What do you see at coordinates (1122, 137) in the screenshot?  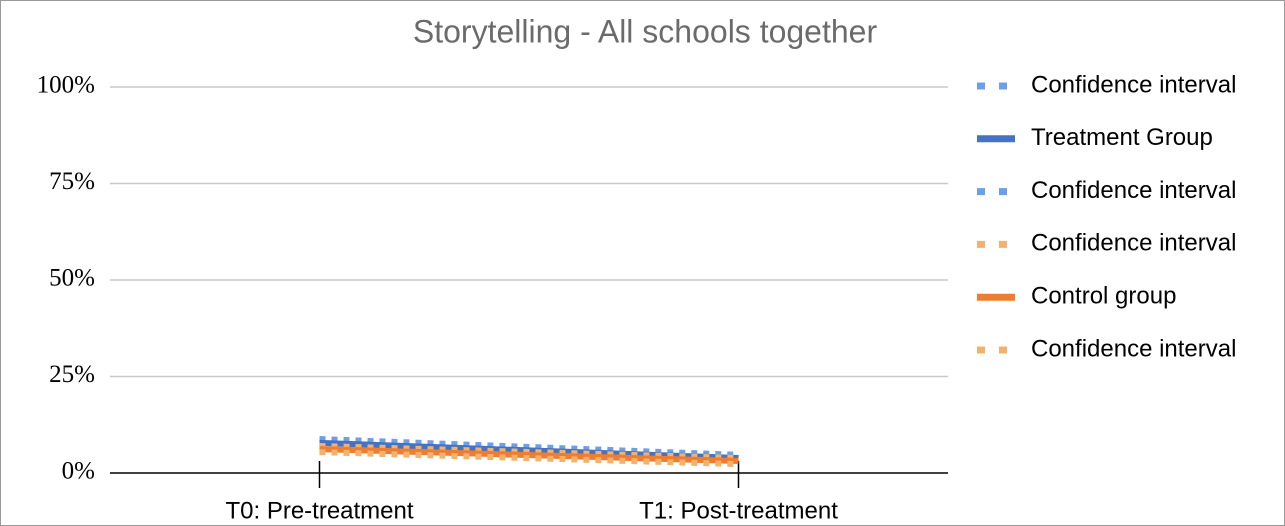 I see `legend-label: Treatment Group` at bounding box center [1122, 137].